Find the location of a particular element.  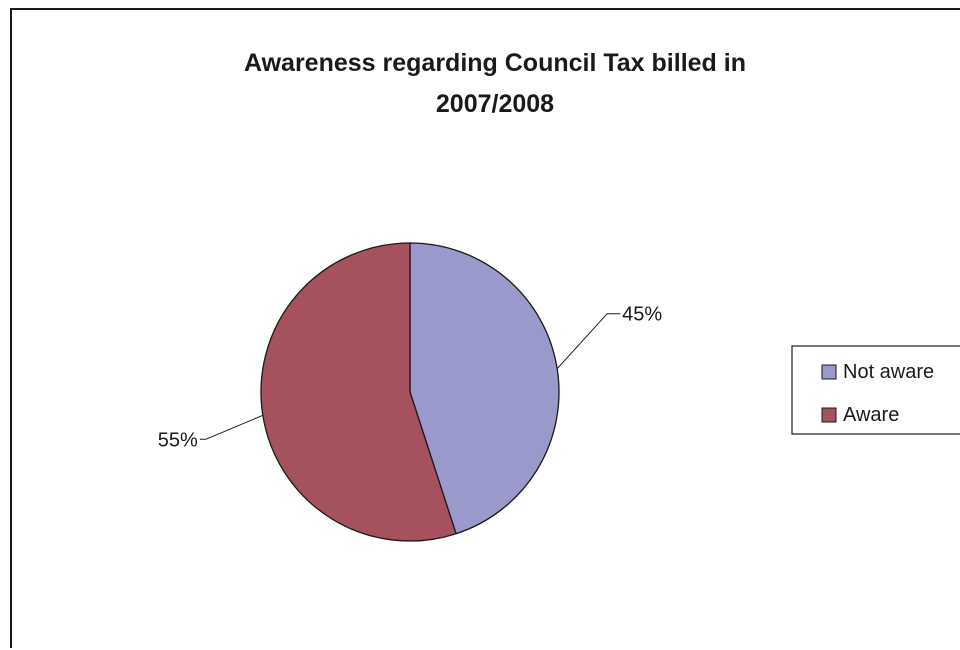

data-label-aware: 55% is located at coordinates (178, 440).